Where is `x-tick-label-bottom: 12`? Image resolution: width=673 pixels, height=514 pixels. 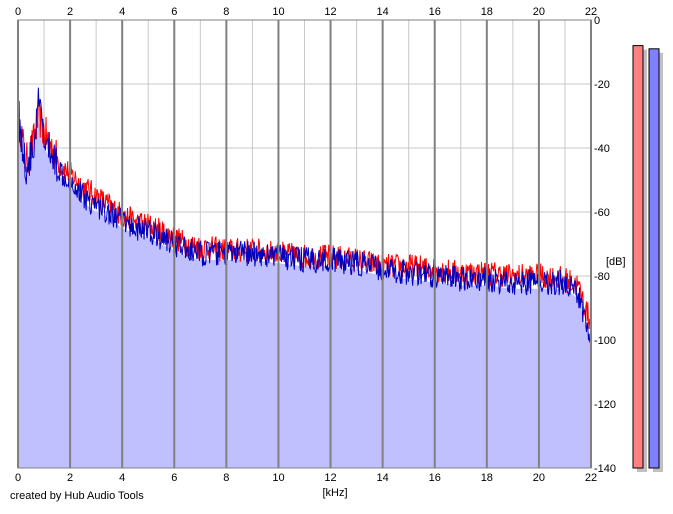
x-tick-label-bottom: 12 is located at coordinates (330, 478).